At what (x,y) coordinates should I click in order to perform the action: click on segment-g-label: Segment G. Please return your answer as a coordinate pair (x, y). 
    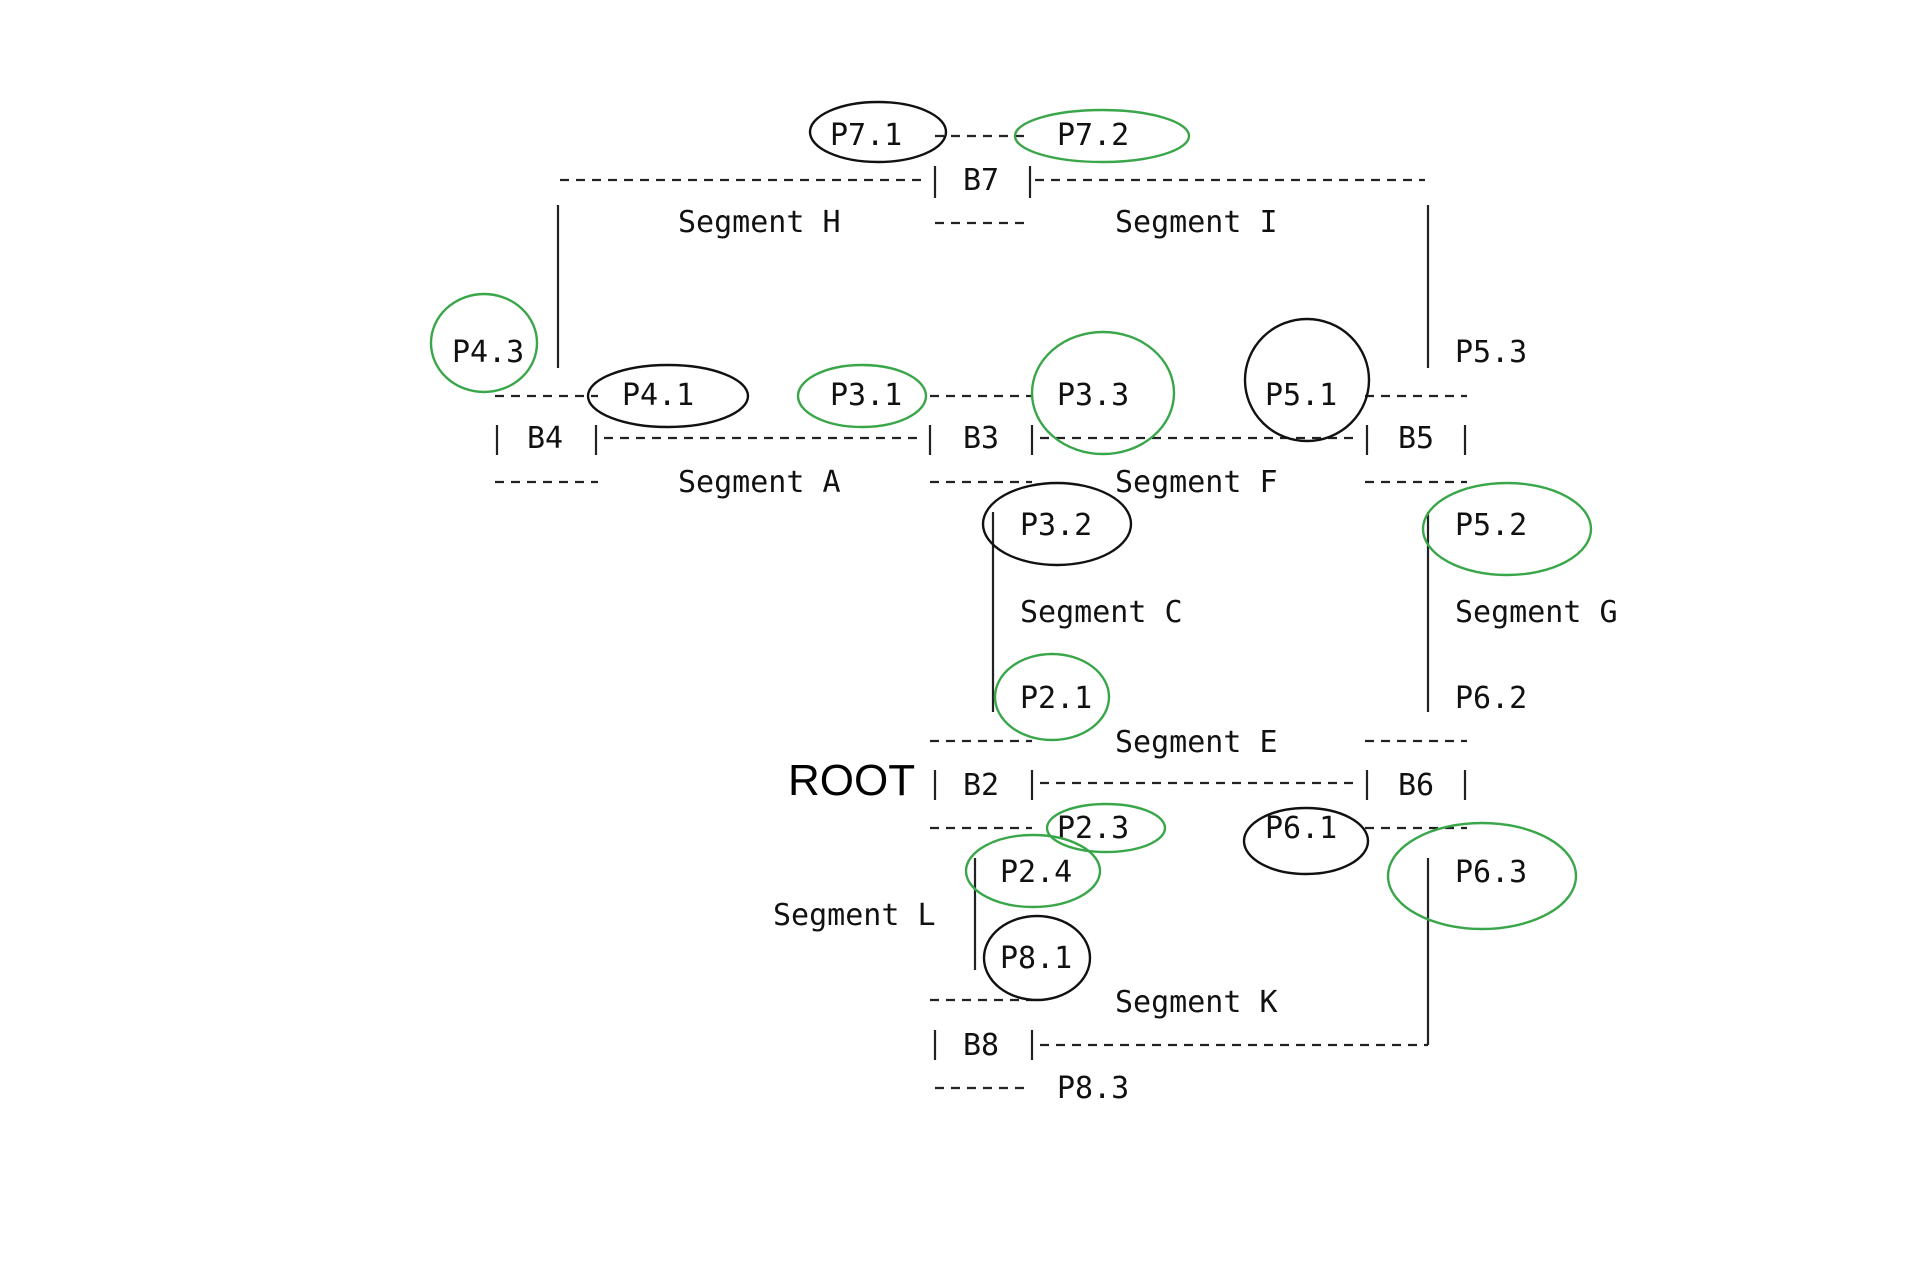
    Looking at the image, I should click on (1536, 612).